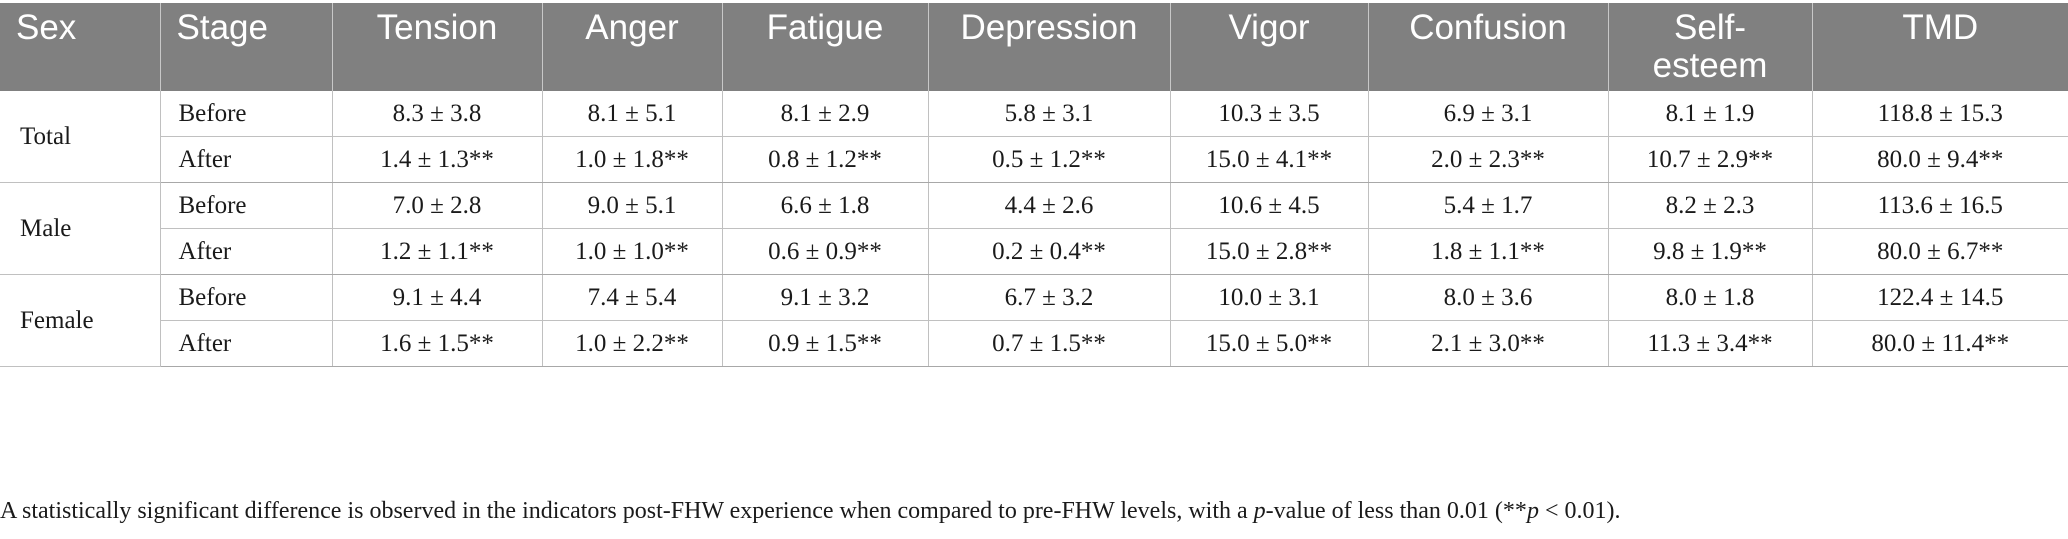 Image resolution: width=2068 pixels, height=539 pixels. What do you see at coordinates (1488, 205) in the screenshot?
I see `value-cell: 5.4 ± 1.7` at bounding box center [1488, 205].